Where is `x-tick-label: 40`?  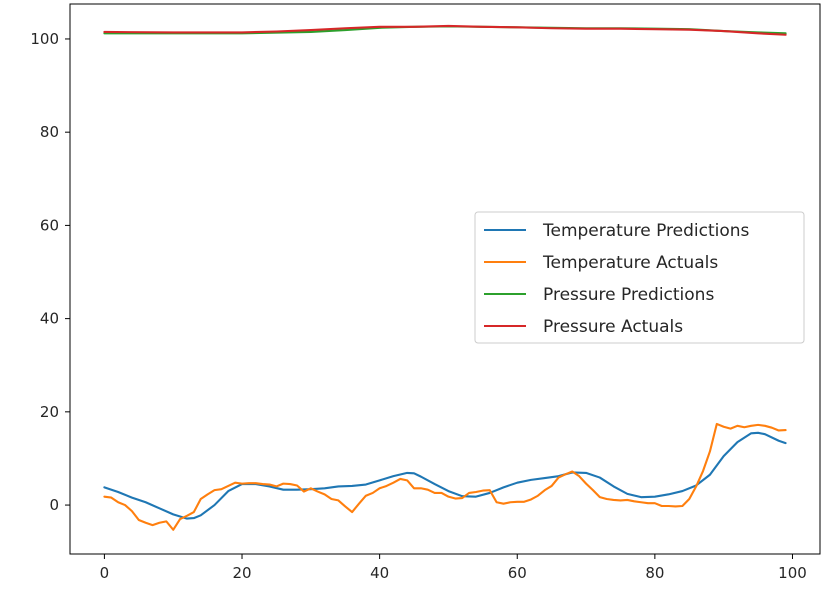 x-tick-label: 40 is located at coordinates (379, 573).